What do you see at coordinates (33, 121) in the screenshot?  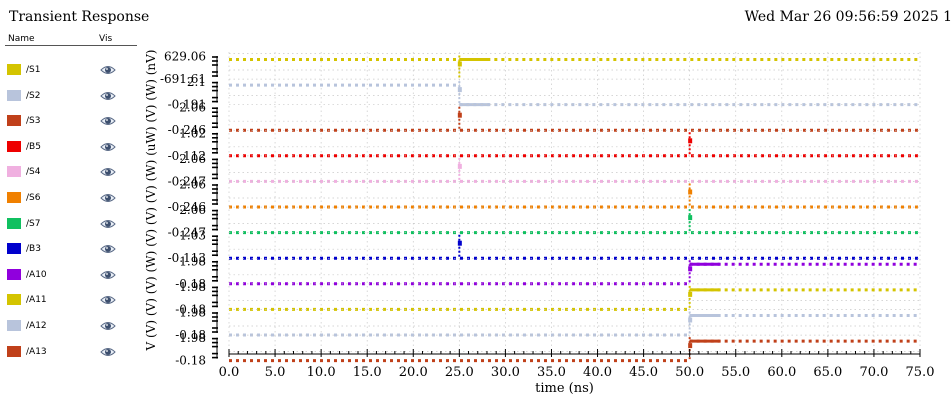 I see `signal-name: /S3` at bounding box center [33, 121].